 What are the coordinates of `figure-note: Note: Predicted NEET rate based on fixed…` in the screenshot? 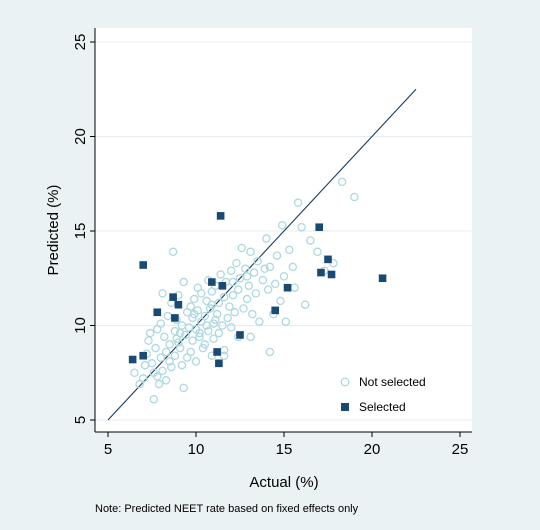 It's located at (227, 509).